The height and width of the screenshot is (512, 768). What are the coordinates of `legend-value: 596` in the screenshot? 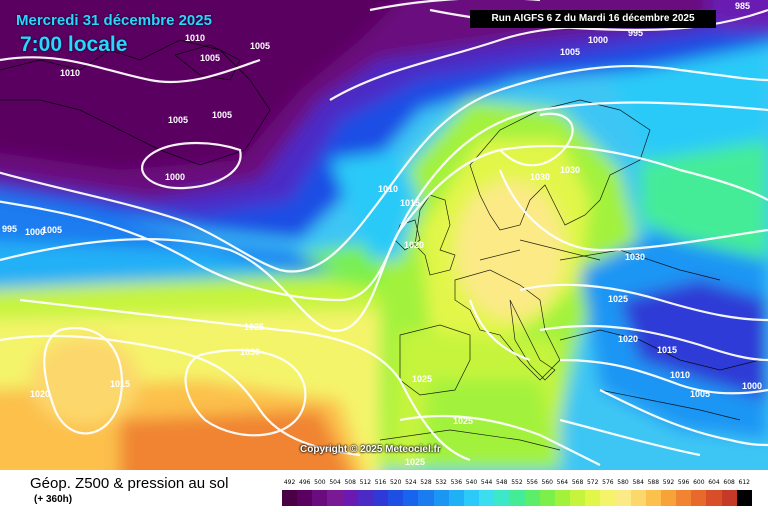 It's located at (683, 482).